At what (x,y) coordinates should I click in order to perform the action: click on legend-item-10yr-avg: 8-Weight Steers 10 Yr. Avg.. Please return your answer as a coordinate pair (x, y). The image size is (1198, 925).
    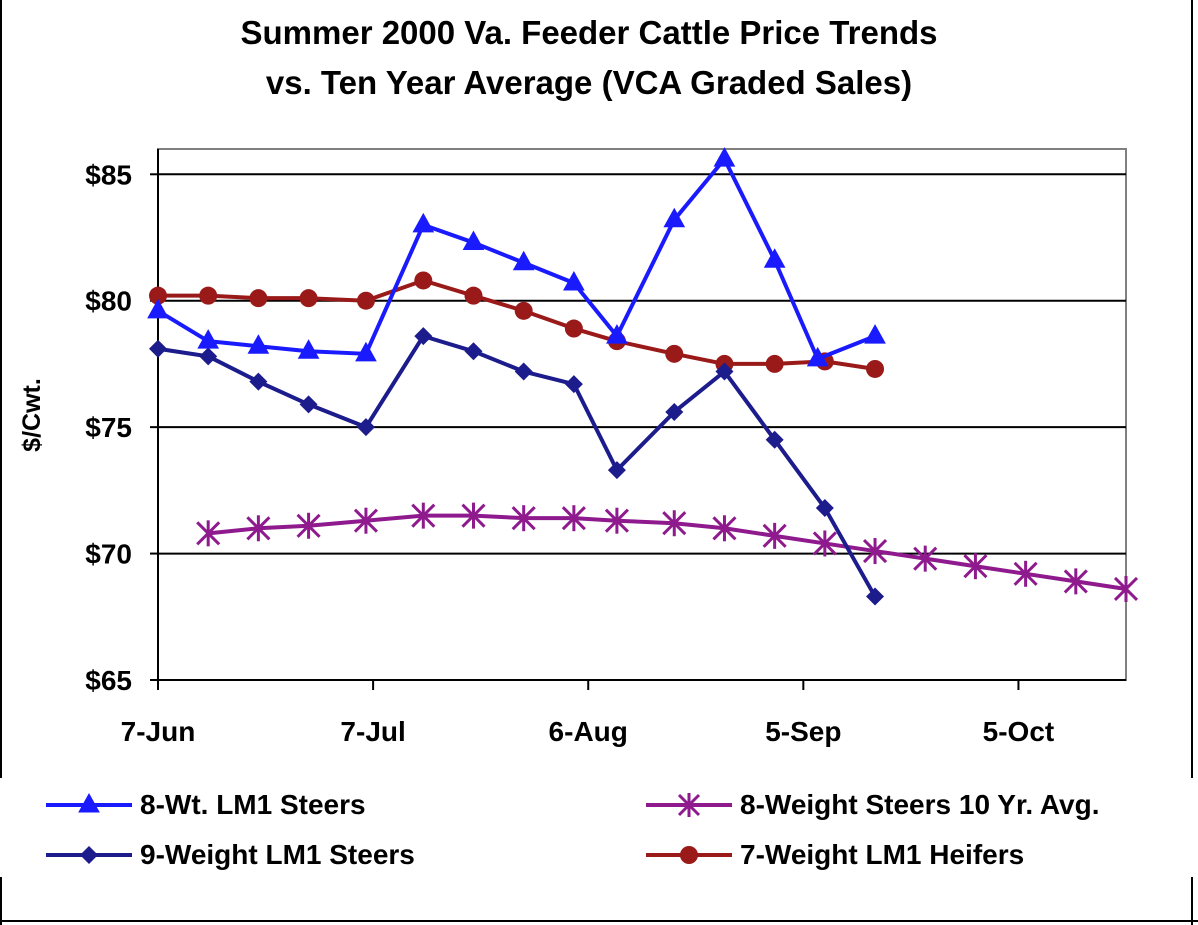
    Looking at the image, I should click on (872, 805).